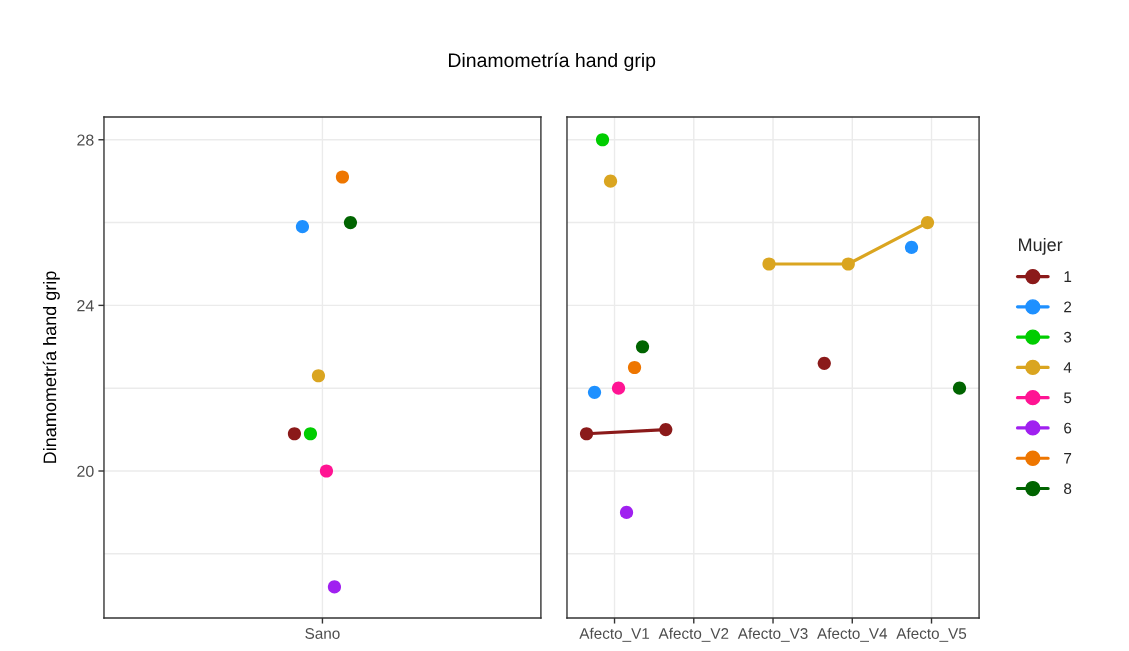 The width and height of the screenshot is (1129, 651). What do you see at coordinates (1068, 428) in the screenshot?
I see `legend-label: 6` at bounding box center [1068, 428].